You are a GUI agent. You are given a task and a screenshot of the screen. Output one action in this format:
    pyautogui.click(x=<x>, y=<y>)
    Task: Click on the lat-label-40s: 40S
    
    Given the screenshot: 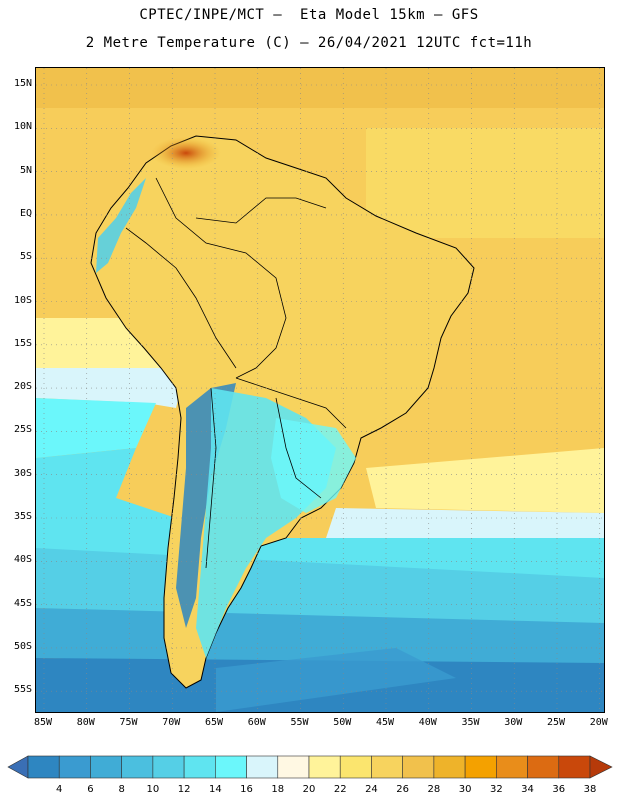 What is the action you would take?
    pyautogui.click(x=22, y=560)
    